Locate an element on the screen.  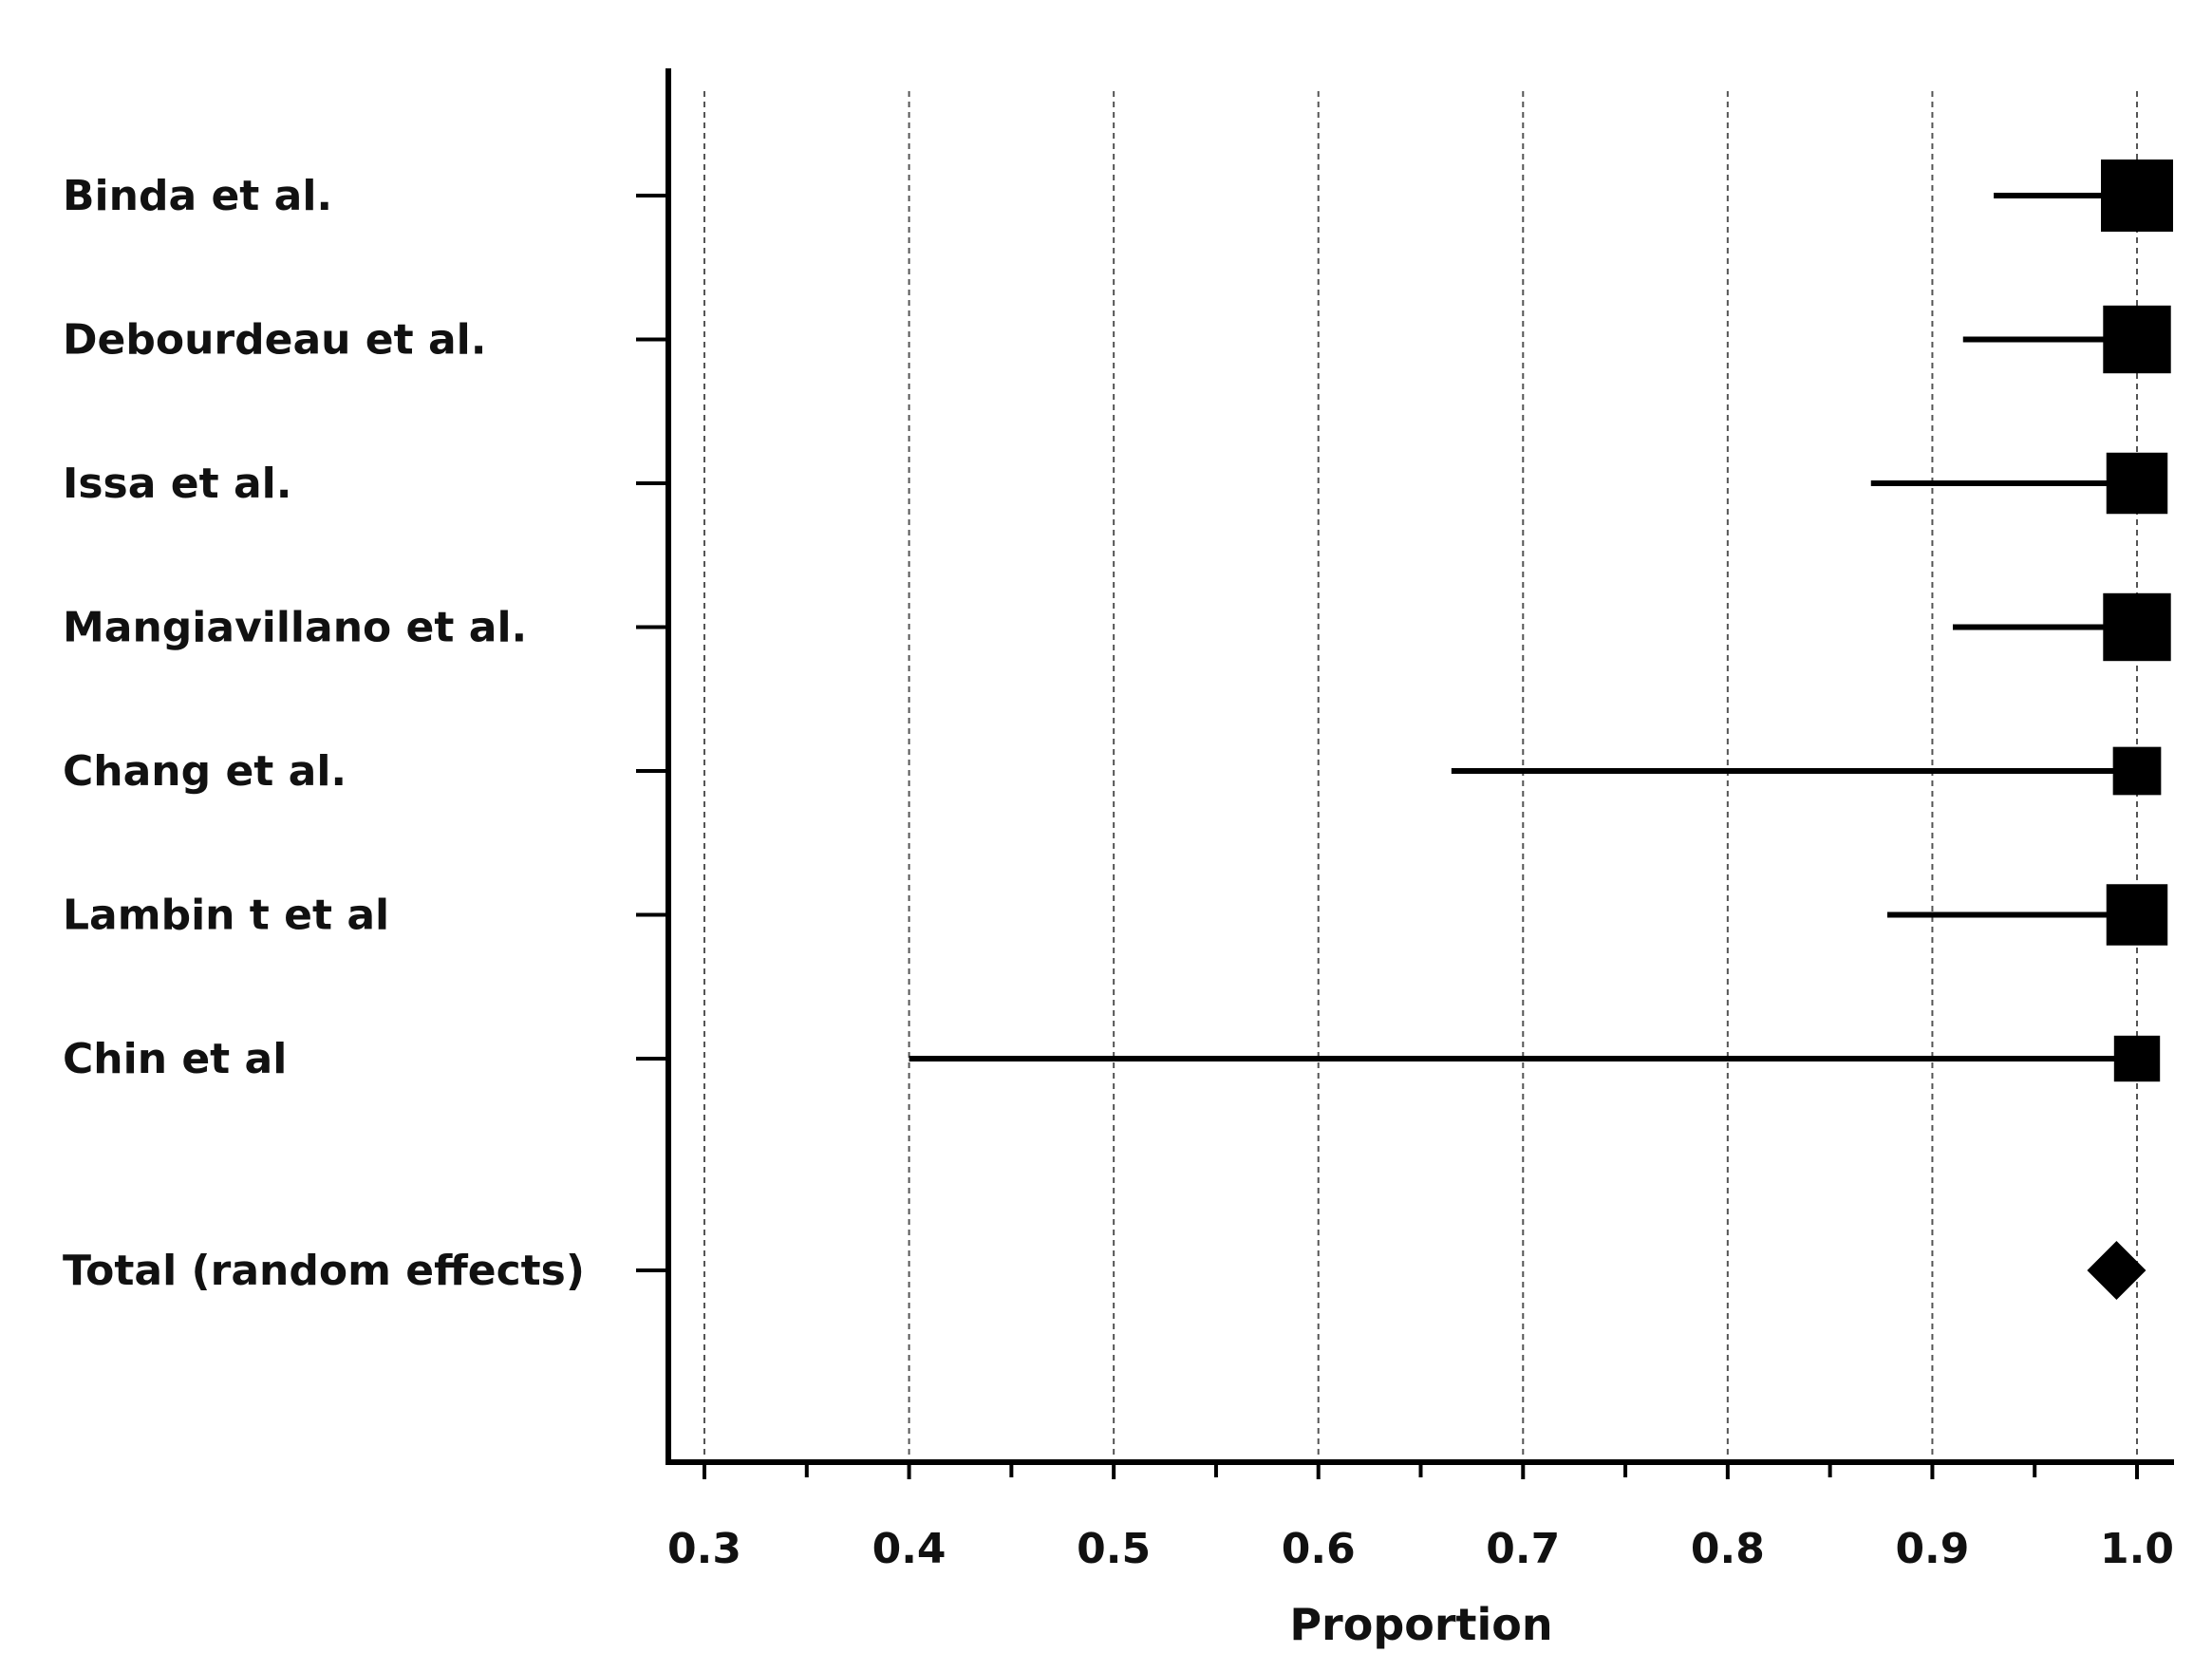
x-tick-label: 0.6 is located at coordinates (1319, 1549).